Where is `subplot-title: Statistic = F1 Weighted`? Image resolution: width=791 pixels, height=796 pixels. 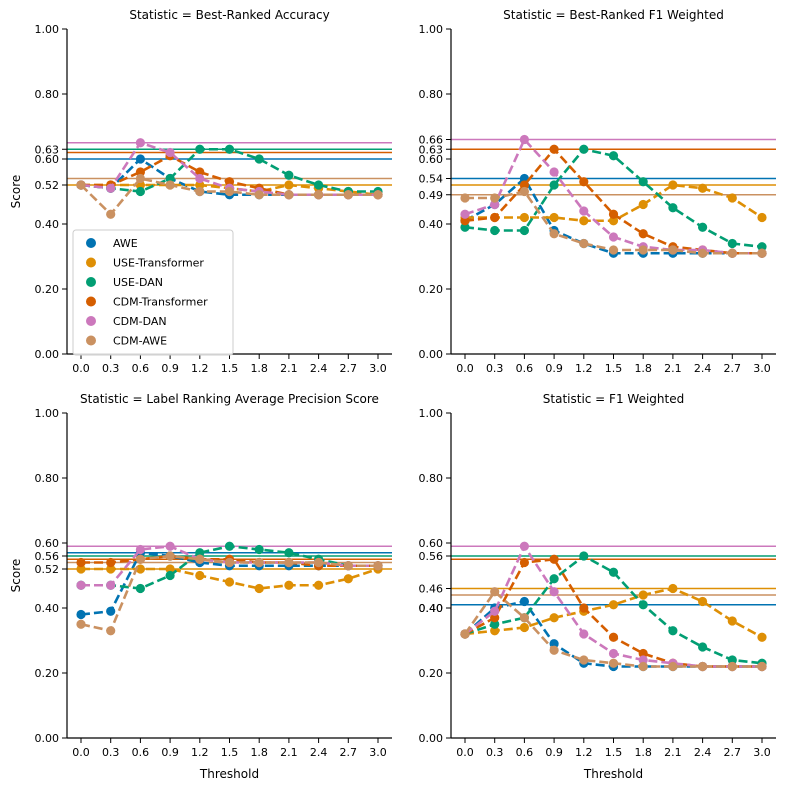 subplot-title: Statistic = F1 Weighted is located at coordinates (613, 399).